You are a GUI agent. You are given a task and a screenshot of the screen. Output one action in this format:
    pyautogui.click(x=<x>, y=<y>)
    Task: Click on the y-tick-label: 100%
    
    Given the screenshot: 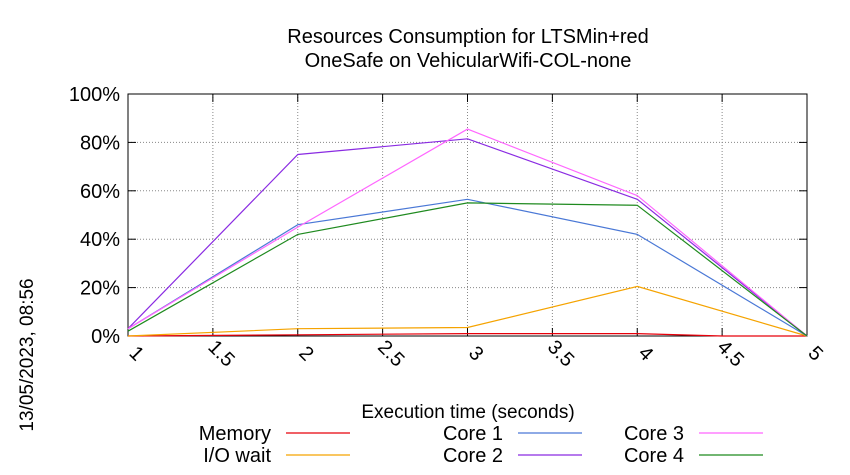 What is the action you would take?
    pyautogui.click(x=94, y=95)
    